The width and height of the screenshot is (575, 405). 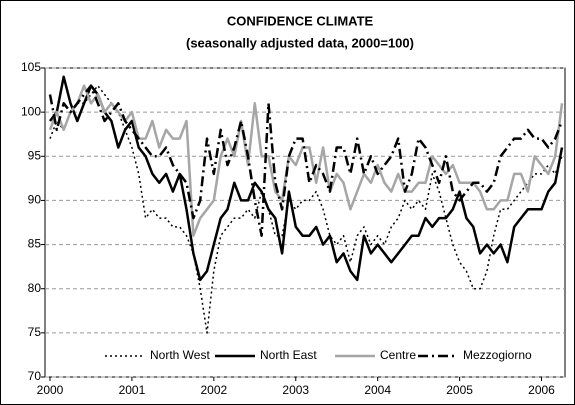 I want to click on chart-title: CONFIDENCE CLIMATE, so click(x=300, y=20).